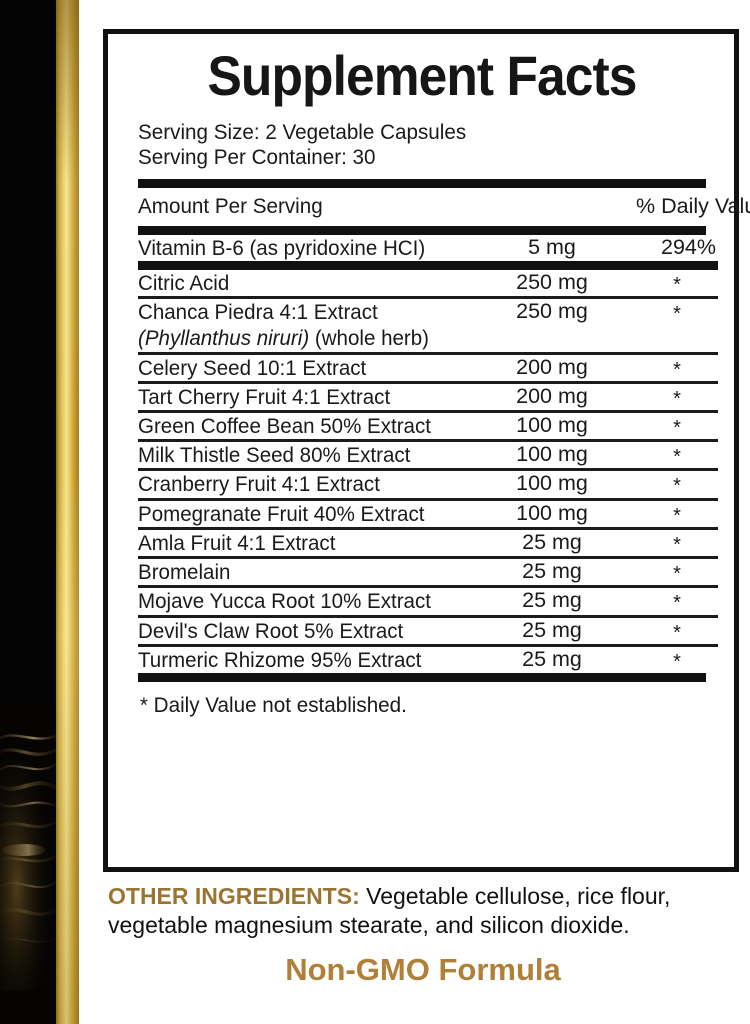 This screenshot has height=1024, width=750. What do you see at coordinates (280, 659) in the screenshot?
I see `ingredient-name: Turmeric Rhizome 95% Extract` at bounding box center [280, 659].